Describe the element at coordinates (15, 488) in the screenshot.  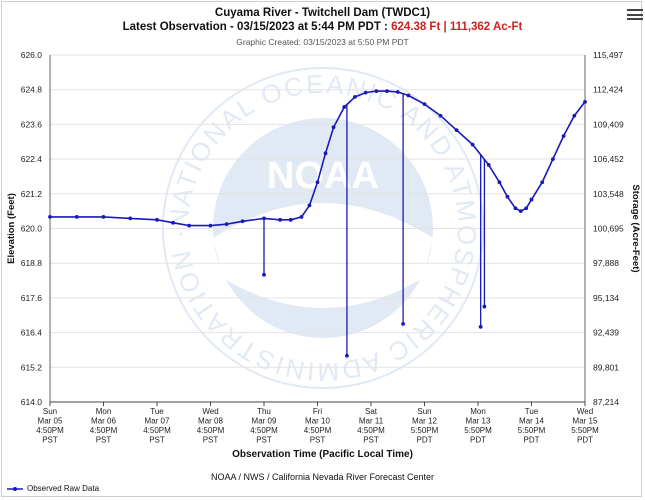
I see `legend-line-icon` at that location.